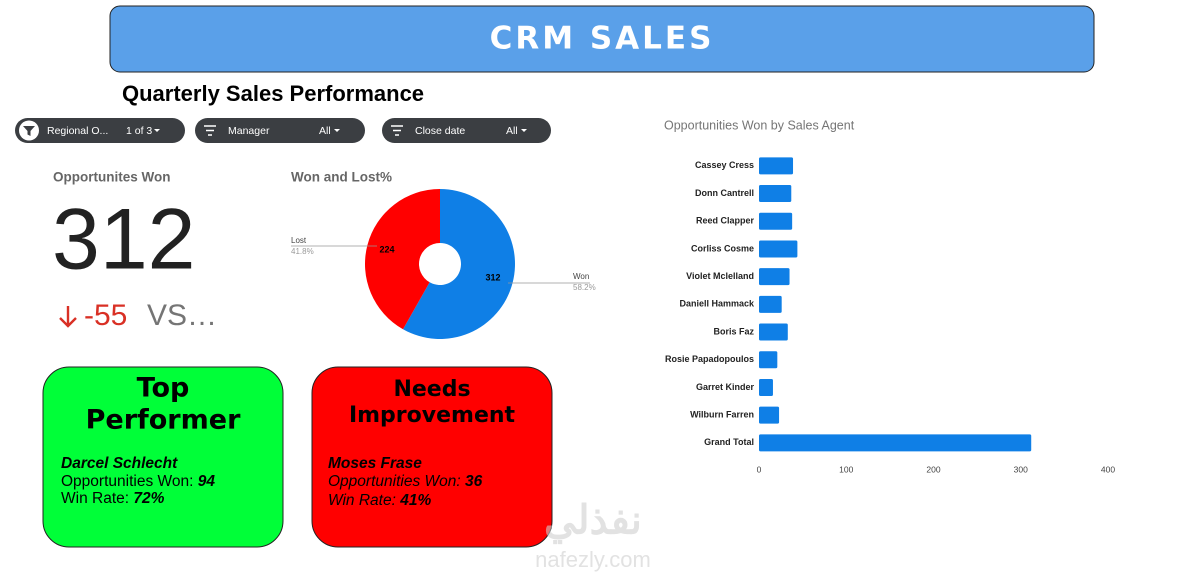 The width and height of the screenshot is (1188, 578). Describe the element at coordinates (207, 481) in the screenshot. I see `card-value: 94` at that location.